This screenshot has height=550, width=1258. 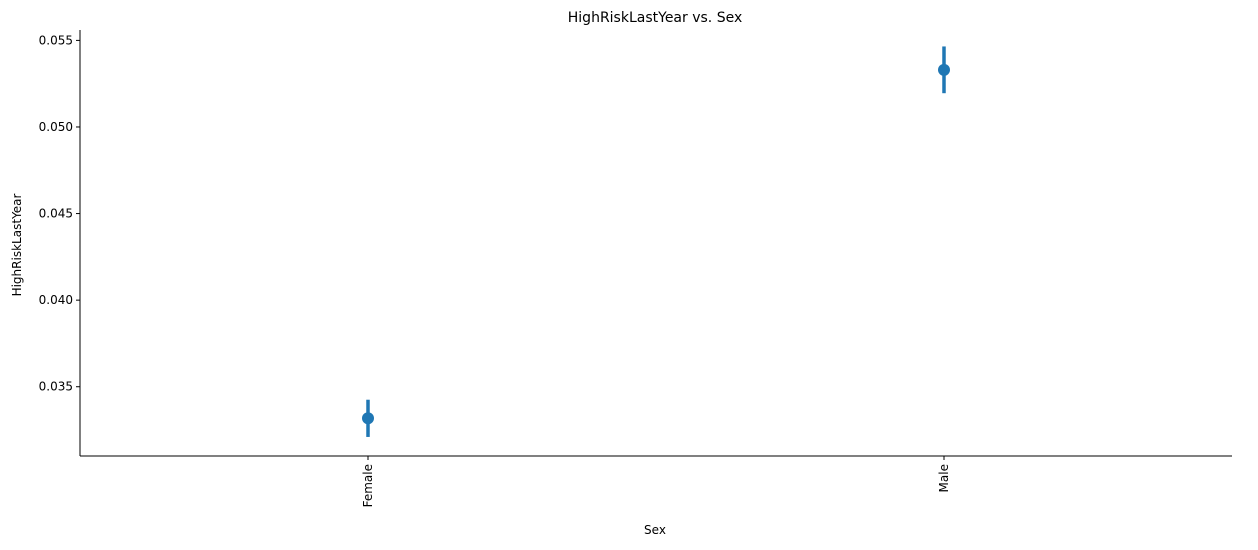 What do you see at coordinates (56, 214) in the screenshot?
I see `y-tick-label: 0.045` at bounding box center [56, 214].